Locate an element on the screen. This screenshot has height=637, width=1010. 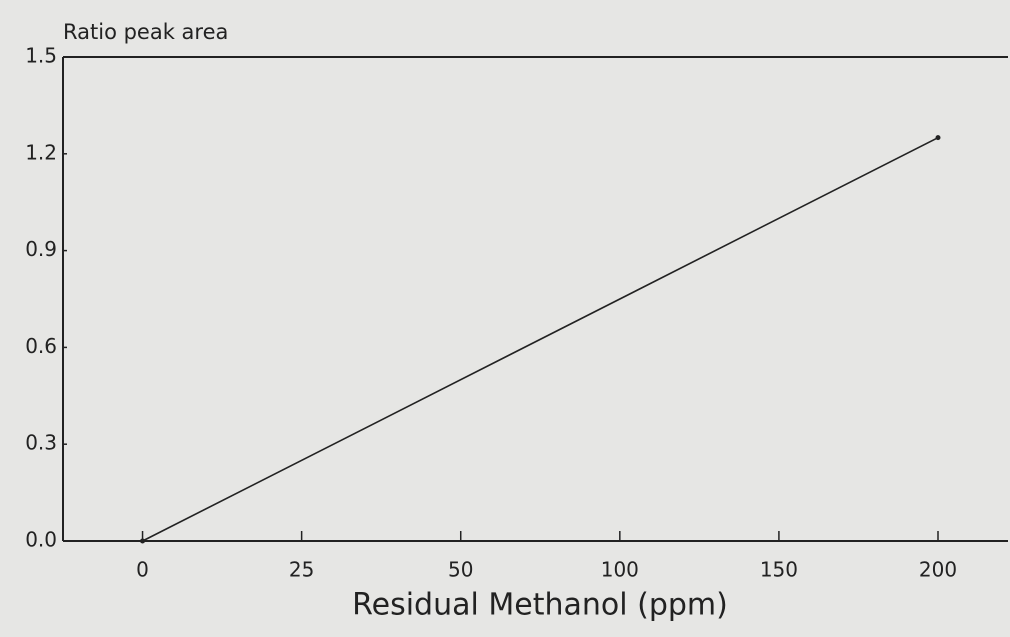
x-tick-label: 150 is located at coordinates (779, 570).